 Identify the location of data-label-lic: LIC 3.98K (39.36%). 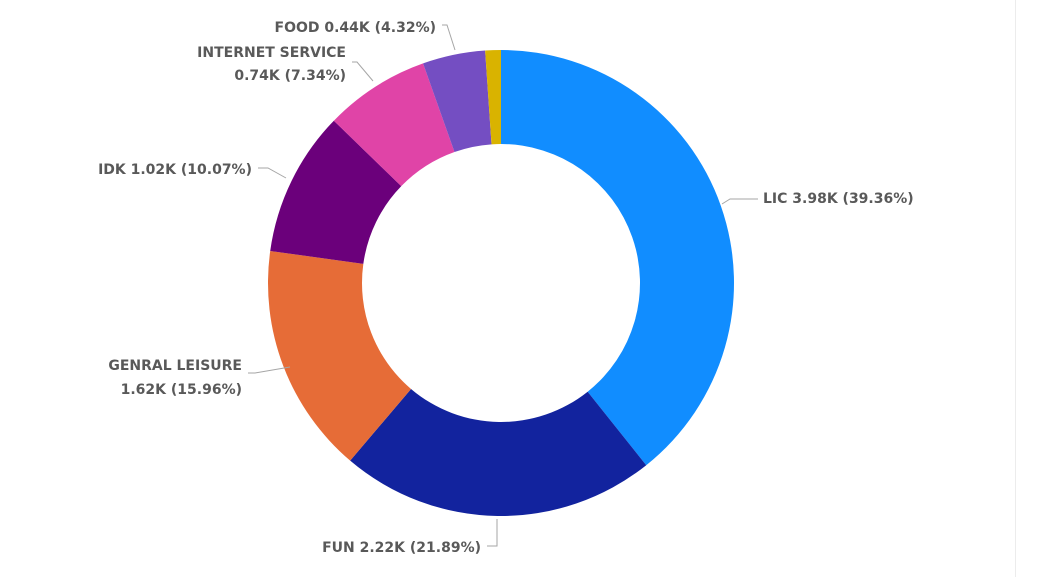
(838, 199).